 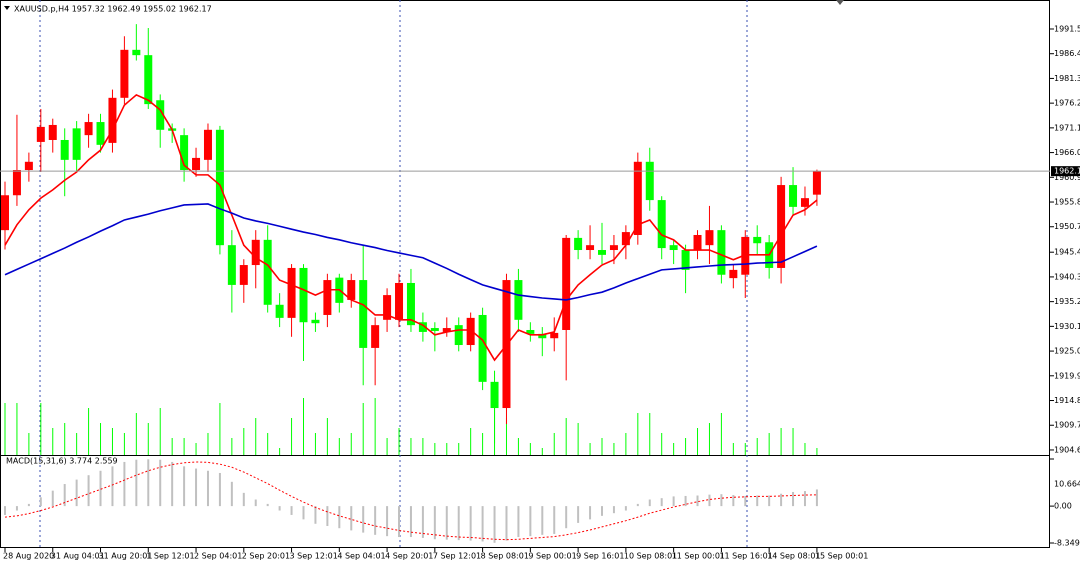 What do you see at coordinates (170, 556) in the screenshot?
I see `x-tick-label: 1 Sep 12:01` at bounding box center [170, 556].